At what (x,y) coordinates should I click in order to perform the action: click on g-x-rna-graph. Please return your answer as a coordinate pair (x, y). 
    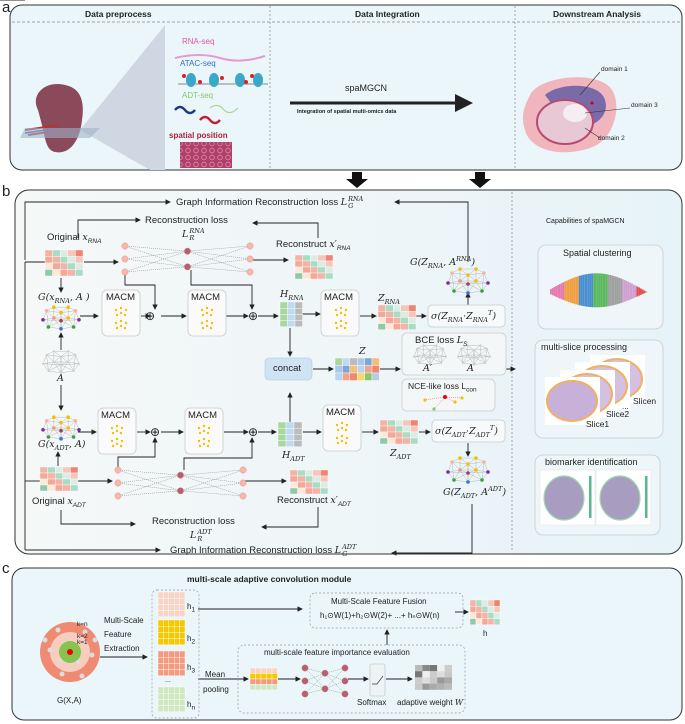
    Looking at the image, I should click on (61, 318).